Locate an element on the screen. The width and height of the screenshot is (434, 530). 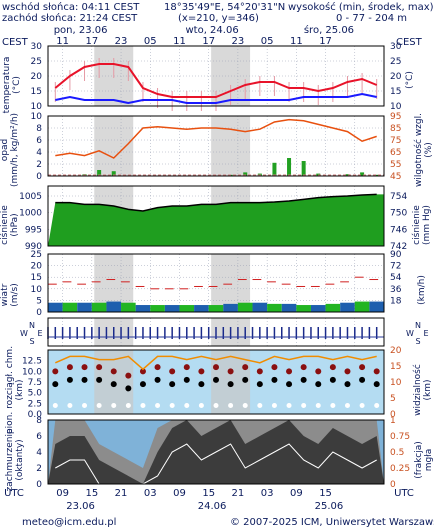
wind-tick-right: 72 is located at coordinates (395, 267).